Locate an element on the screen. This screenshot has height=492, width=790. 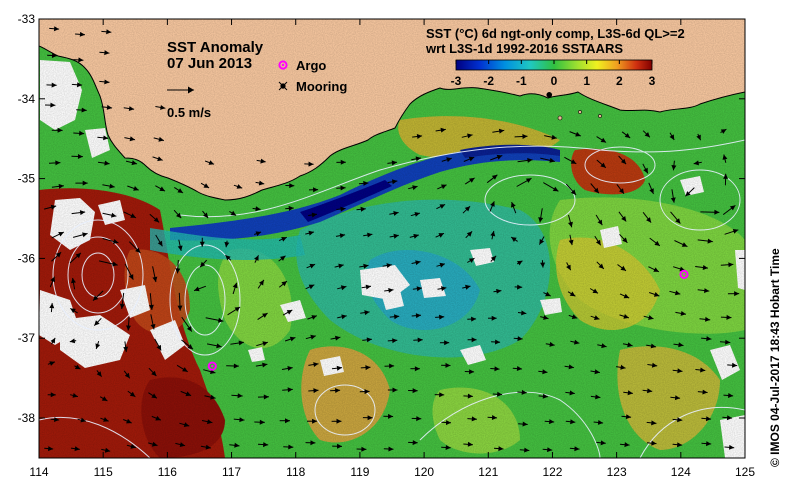
x-tick-label: 123 is located at coordinates (617, 472).